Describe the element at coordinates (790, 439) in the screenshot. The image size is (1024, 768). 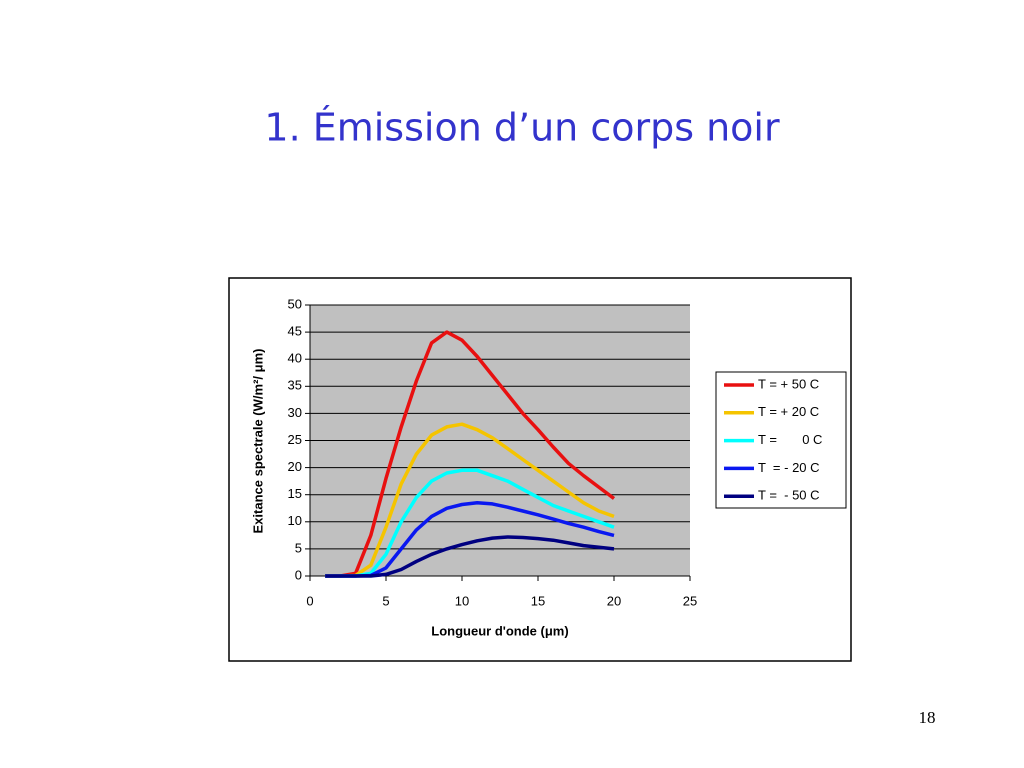
I see `legend-label: T = 0 C` at that location.